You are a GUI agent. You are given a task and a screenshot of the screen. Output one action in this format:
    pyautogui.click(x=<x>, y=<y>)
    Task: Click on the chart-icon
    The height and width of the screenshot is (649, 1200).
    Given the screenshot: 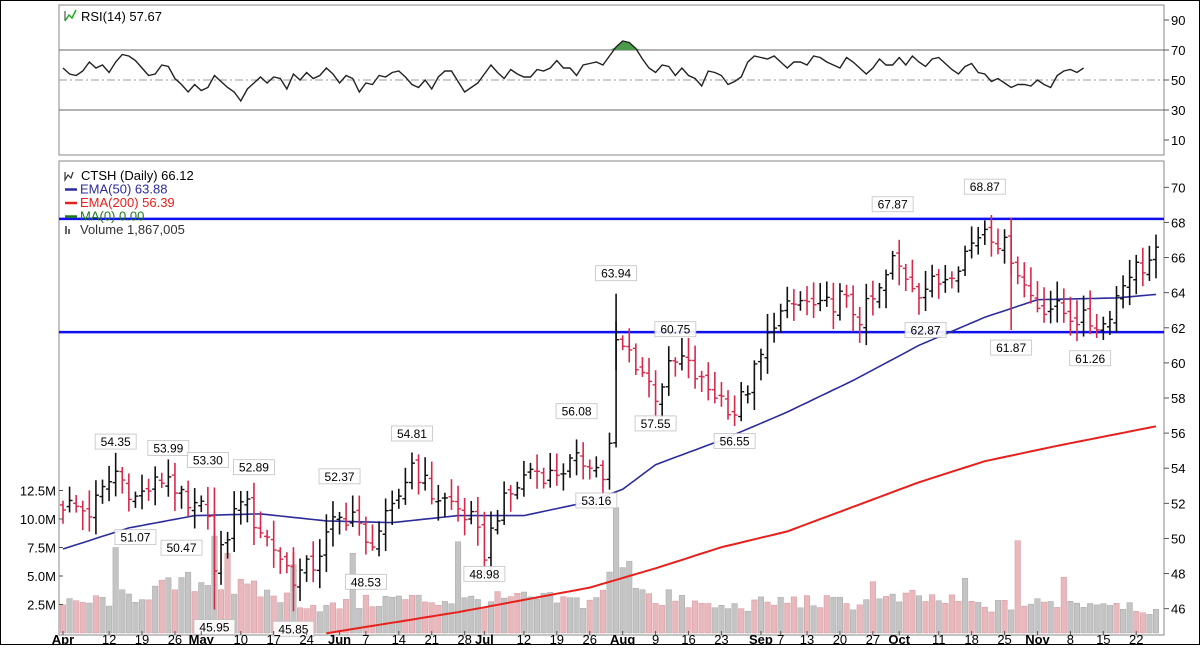 What is the action you would take?
    pyautogui.click(x=70, y=15)
    